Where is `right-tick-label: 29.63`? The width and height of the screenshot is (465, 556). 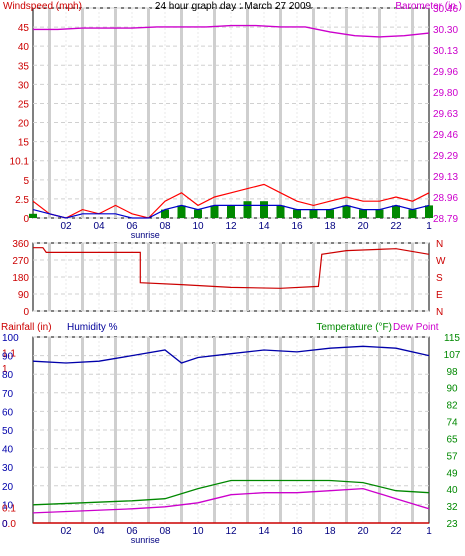
right-tick-label: 29.63 is located at coordinates (445, 114).